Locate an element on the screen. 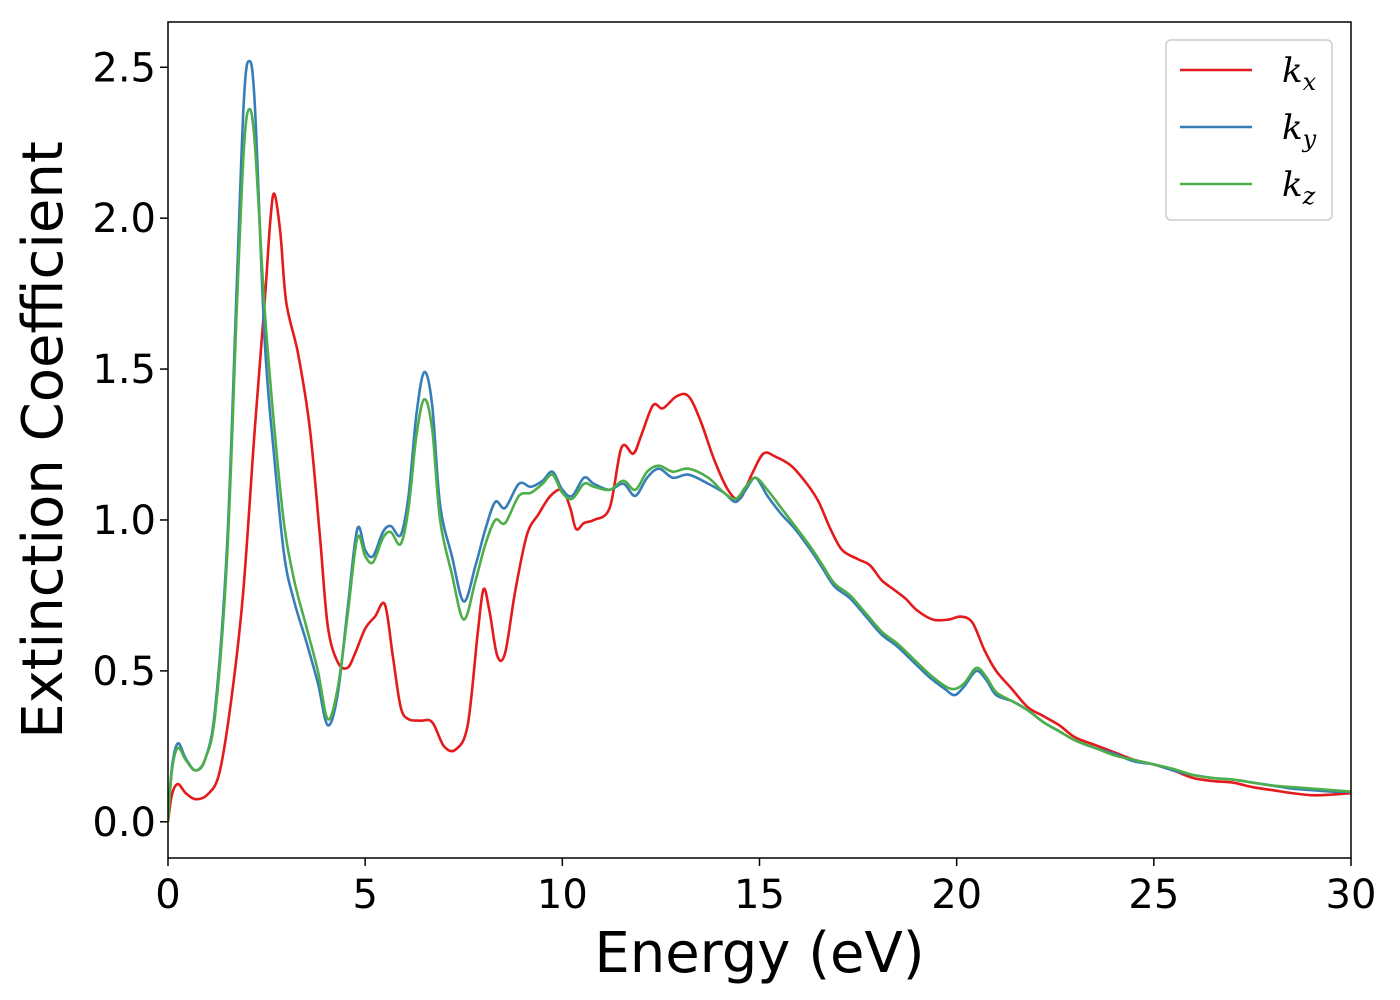 The width and height of the screenshot is (1400, 1000). y-tick-label: 1.0 is located at coordinates (124, 521).